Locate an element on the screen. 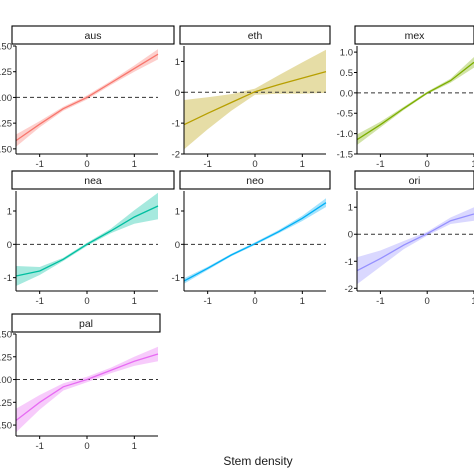  facet-eth: eth -1 0 1 -2 -1 0 1 is located at coordinates (251, 97).